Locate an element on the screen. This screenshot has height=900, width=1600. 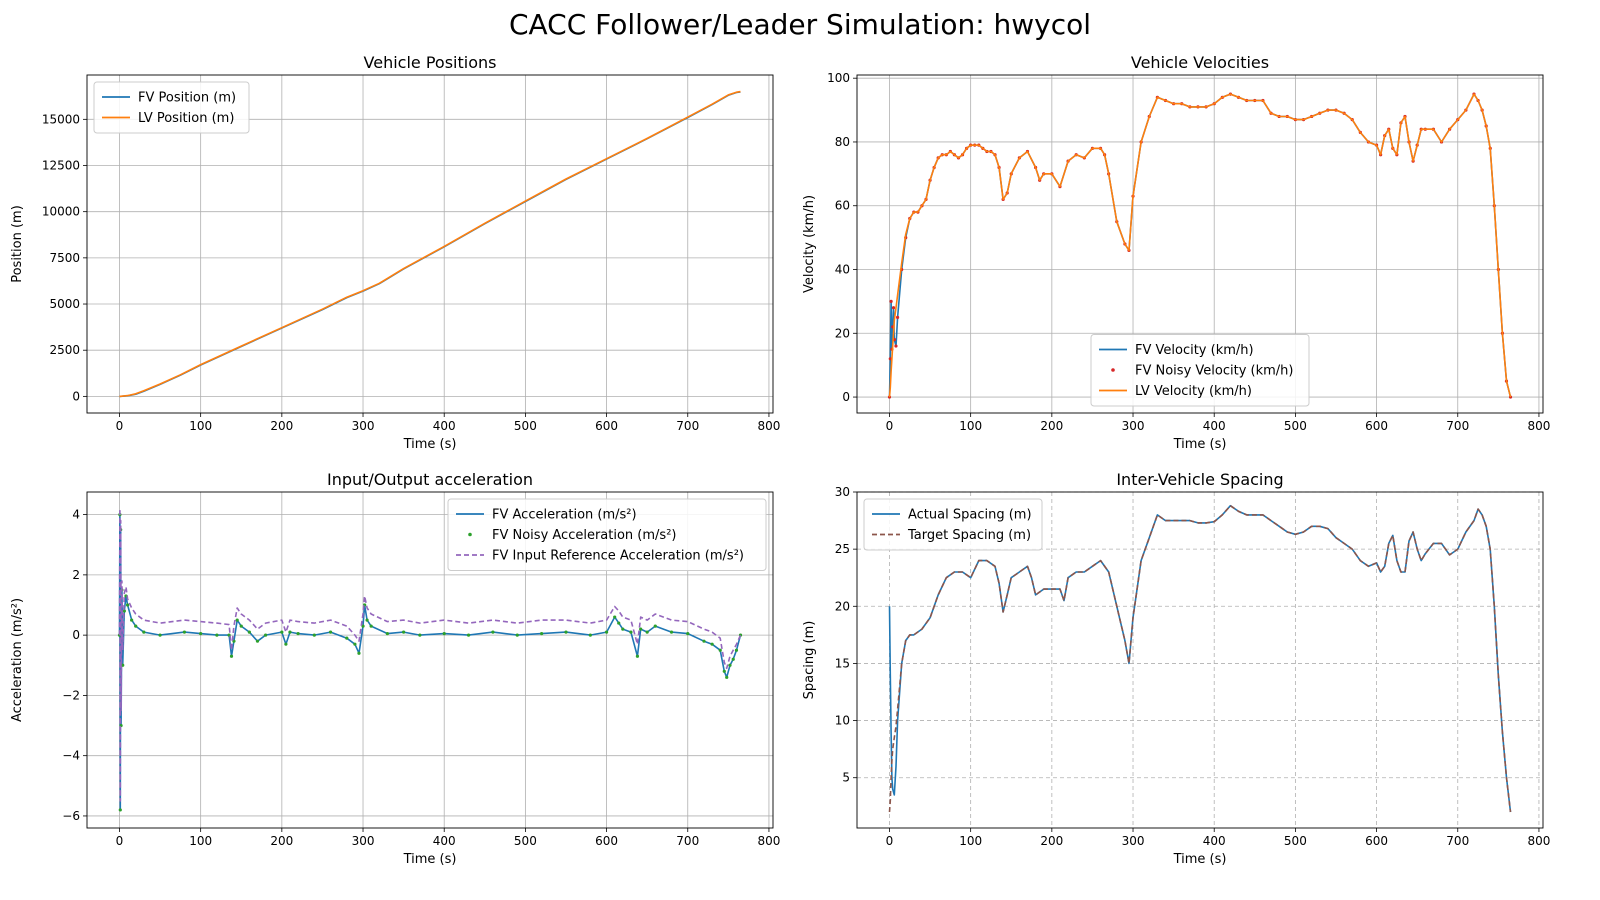
series-line-fv-acceleration-m-s is located at coordinates (430, 662).